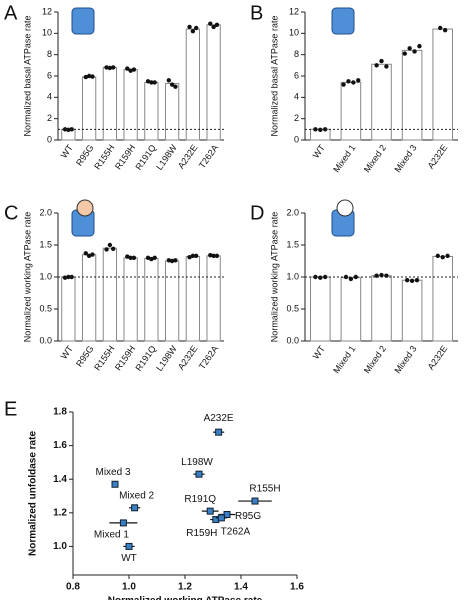  What do you see at coordinates (296, 97) in the screenshot?
I see `y-tick-label: 4` at bounding box center [296, 97].